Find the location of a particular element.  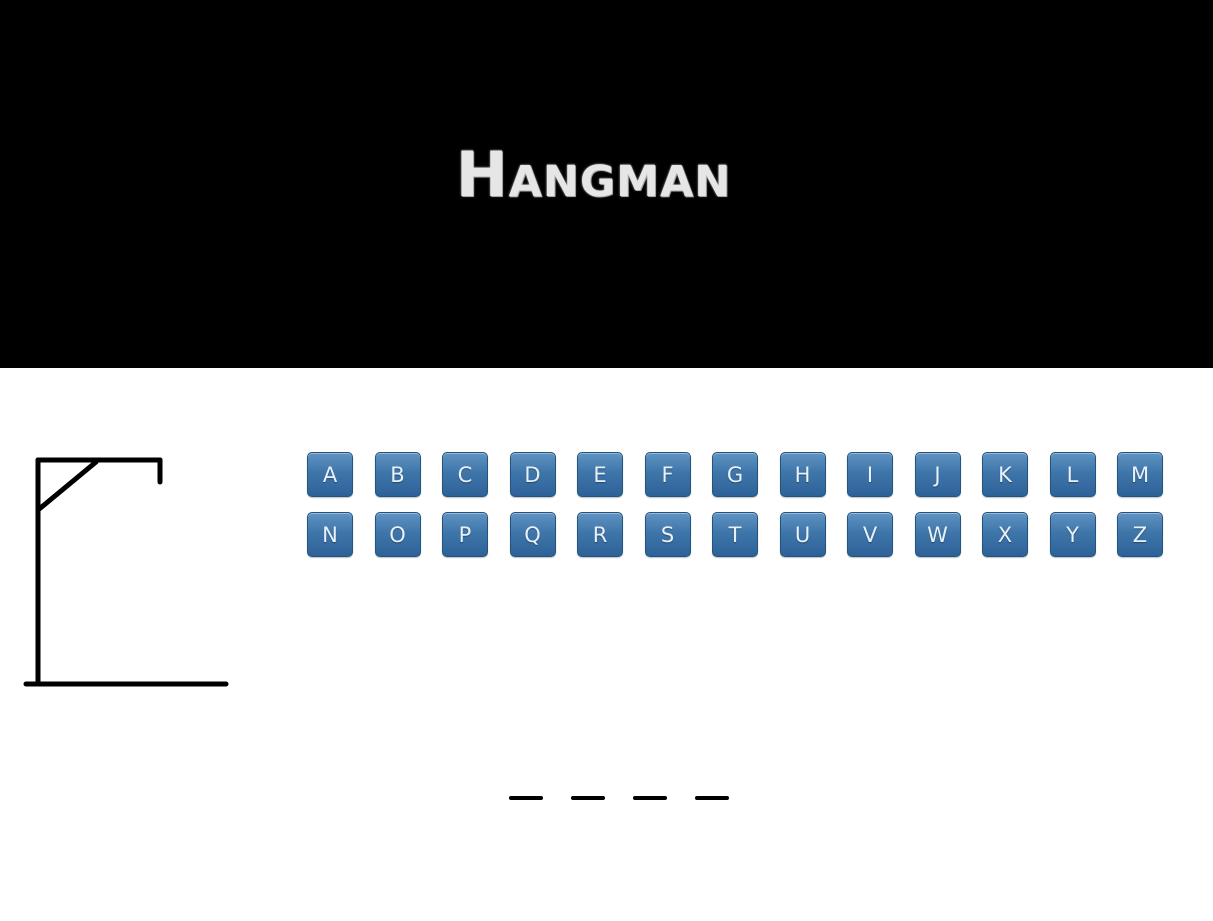

letter-key-p: P is located at coordinates (465, 534).